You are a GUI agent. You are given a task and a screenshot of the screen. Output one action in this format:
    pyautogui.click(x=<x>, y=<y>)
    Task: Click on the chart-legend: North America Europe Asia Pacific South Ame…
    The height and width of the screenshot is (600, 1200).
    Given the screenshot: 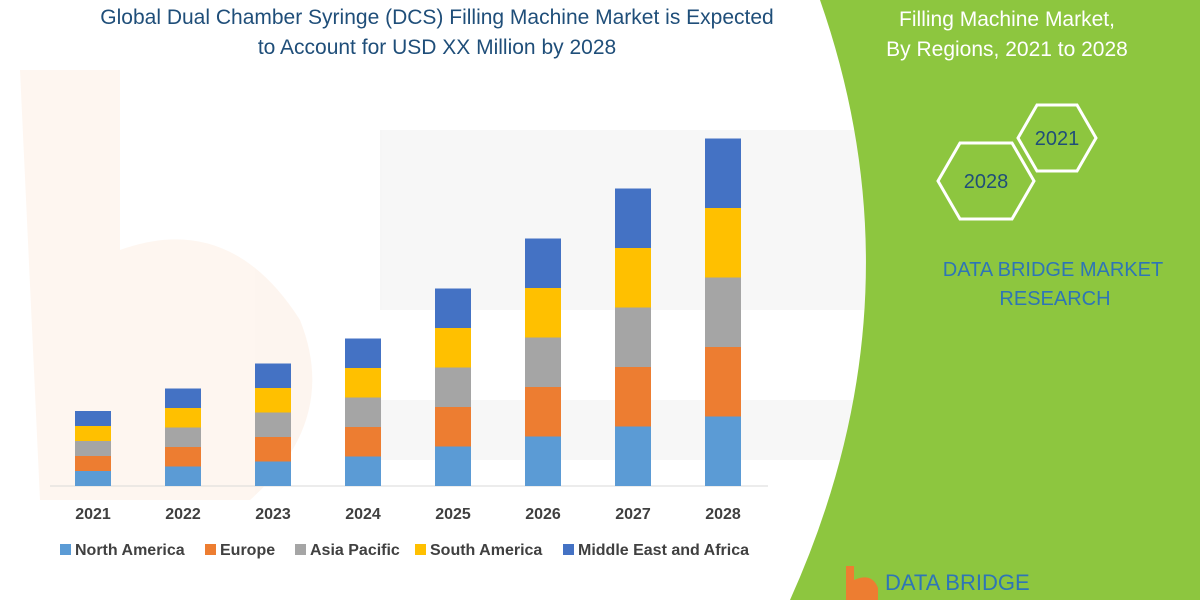 What is the action you would take?
    pyautogui.click(x=404, y=550)
    